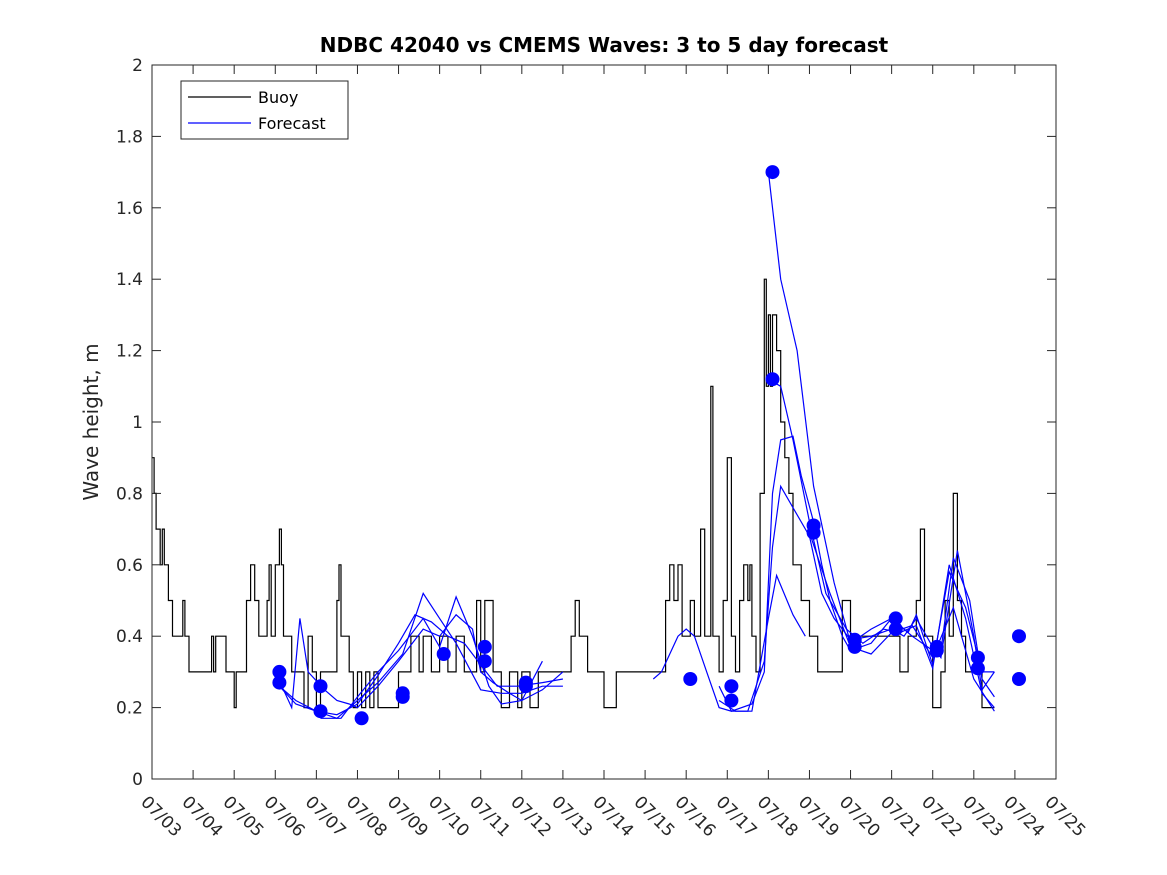  I want to click on legend-buoy-label: Buoy, so click(278, 97).